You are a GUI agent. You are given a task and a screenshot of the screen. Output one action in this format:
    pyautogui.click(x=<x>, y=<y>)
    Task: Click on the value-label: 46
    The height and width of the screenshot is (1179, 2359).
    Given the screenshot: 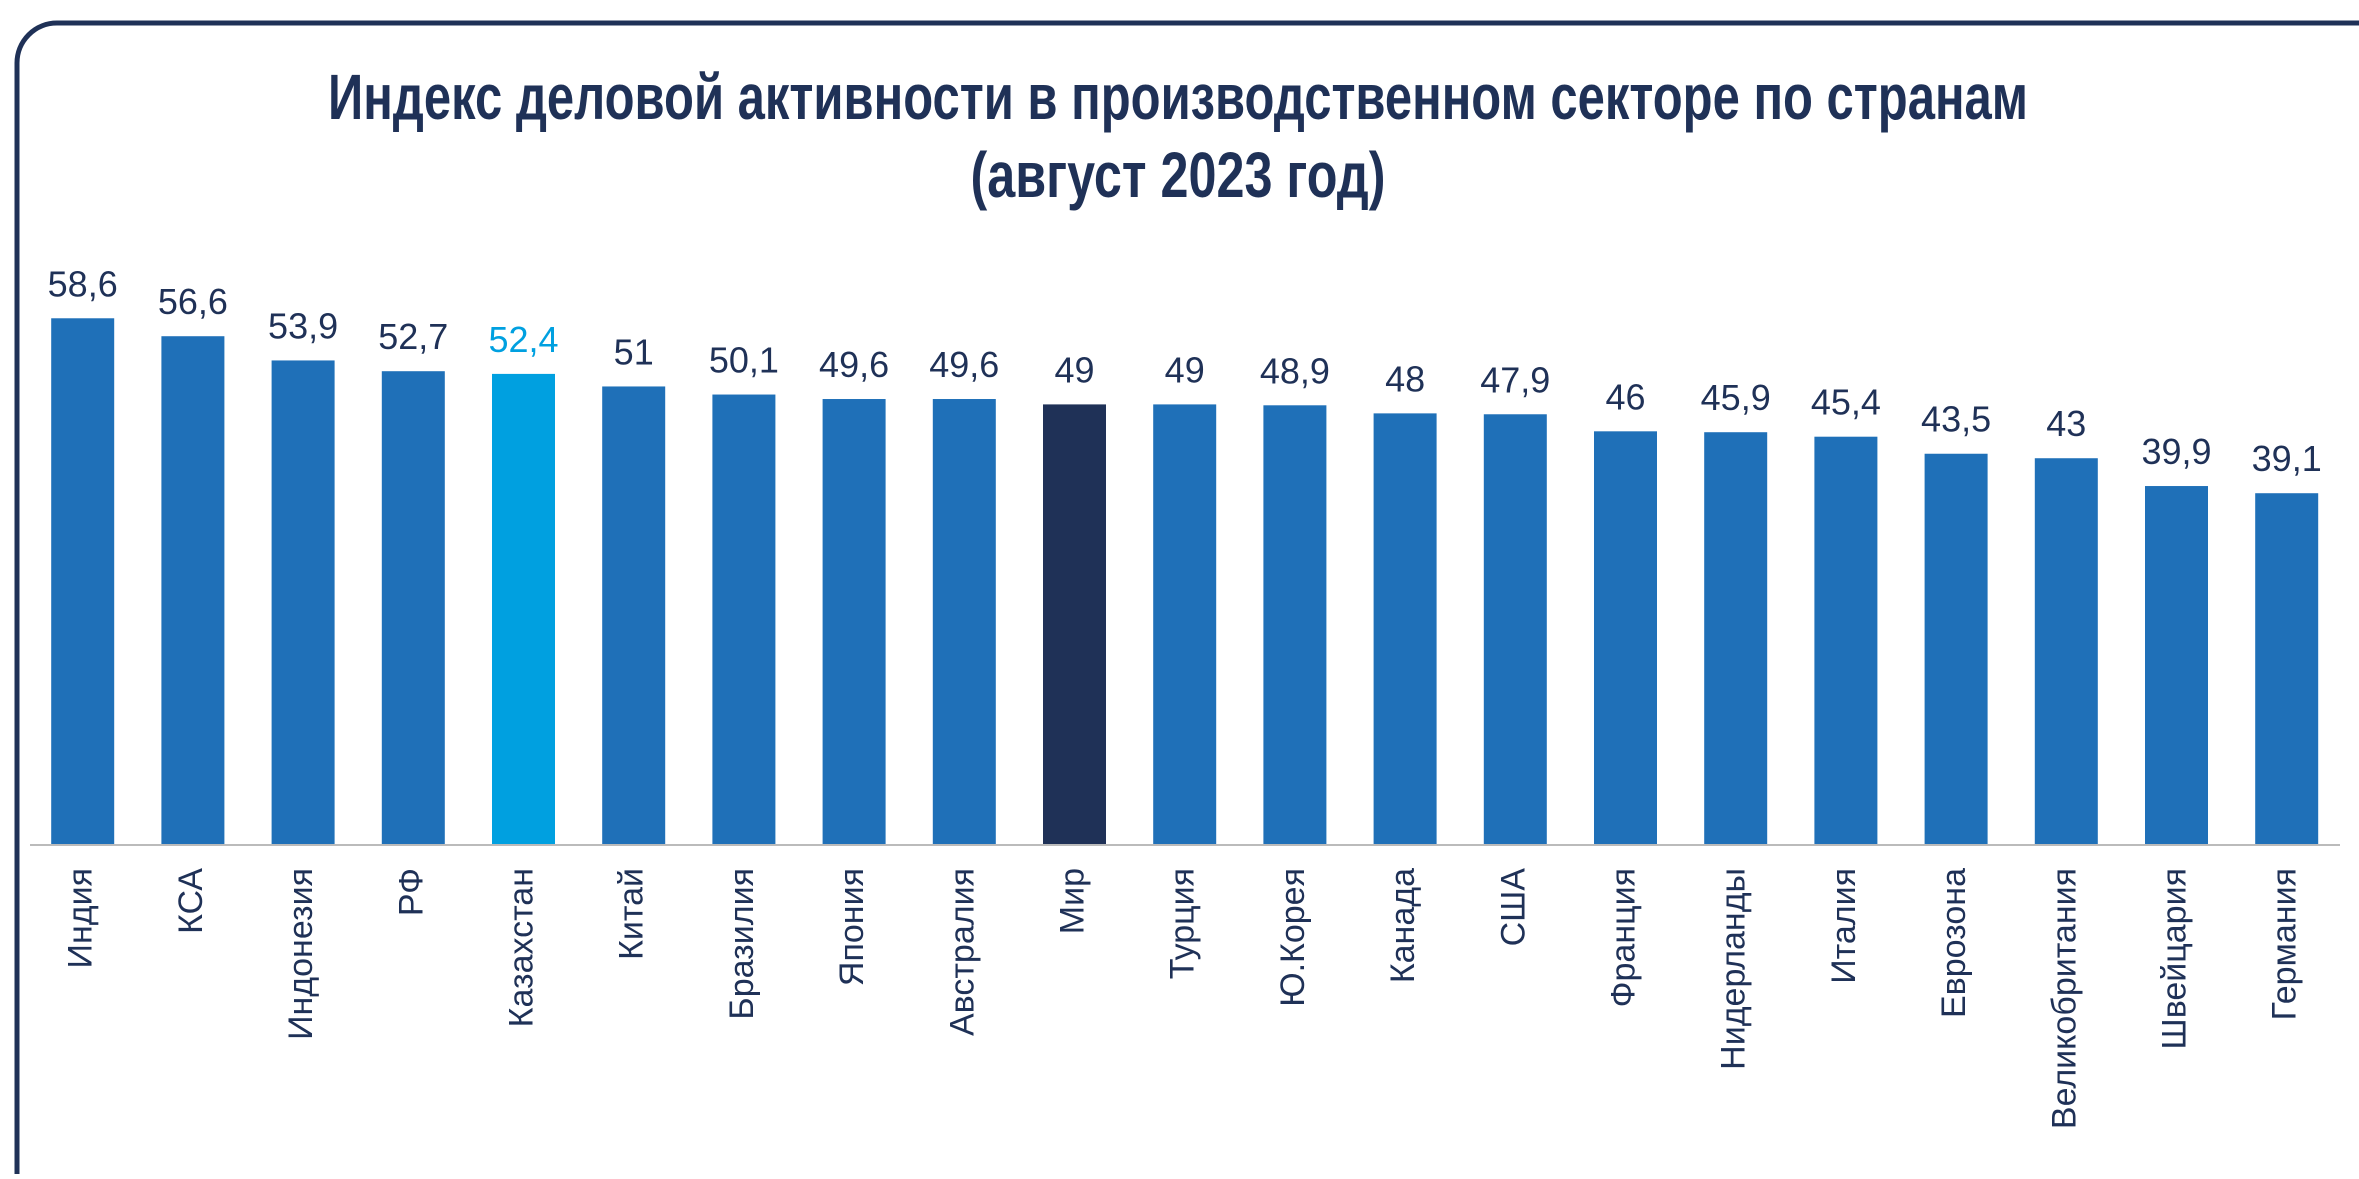 What is the action you would take?
    pyautogui.click(x=1625, y=396)
    